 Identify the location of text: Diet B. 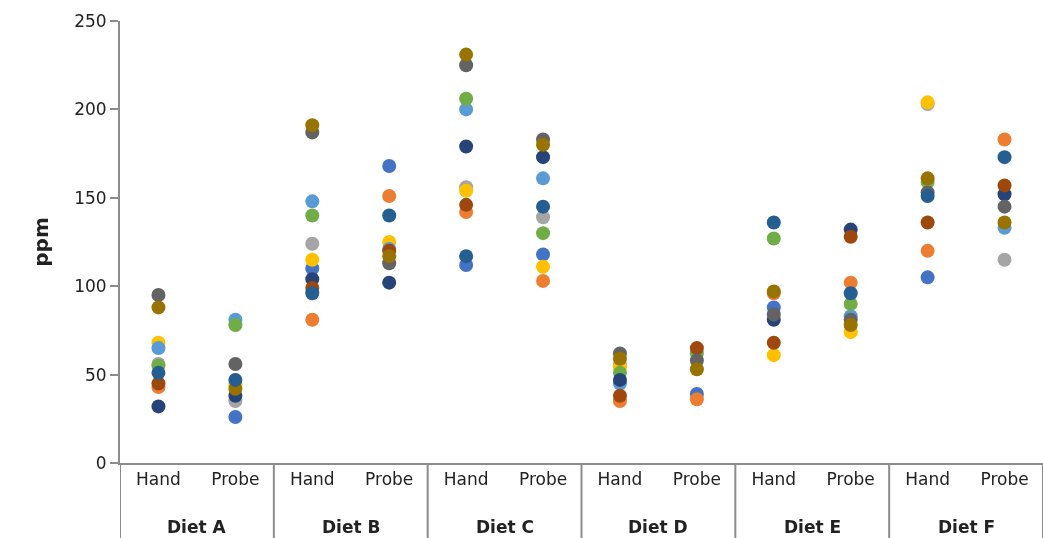
(351, 527).